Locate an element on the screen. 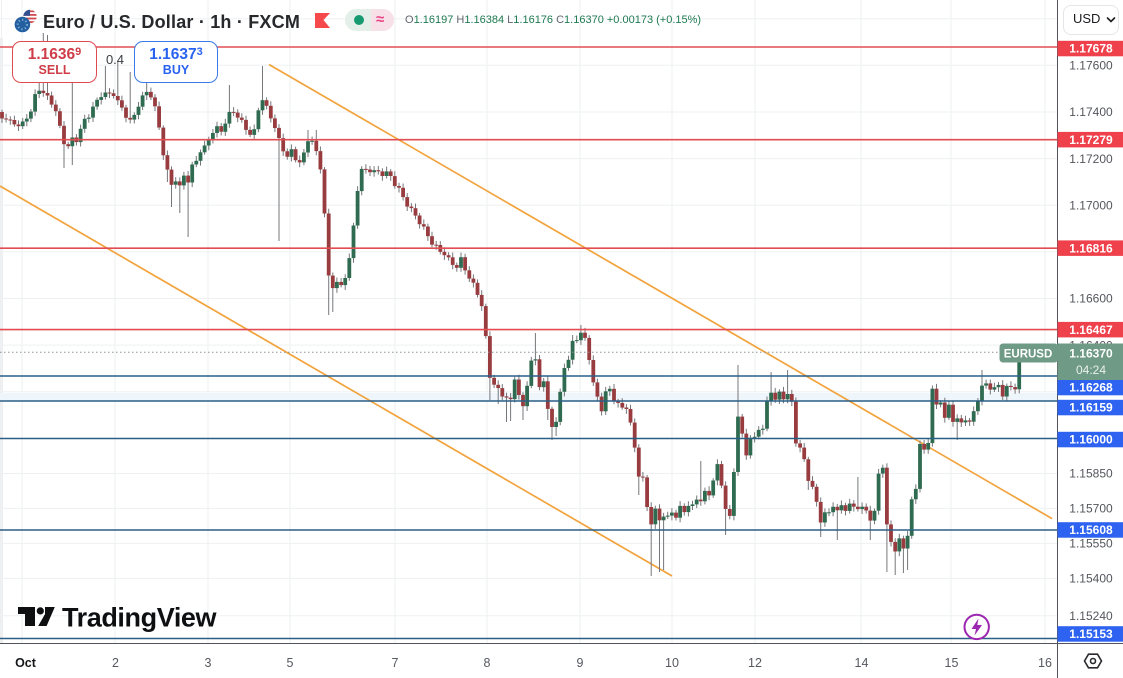 This screenshot has width=1123, height=678. svg-text: 1.16370 is located at coordinates (1091, 354).